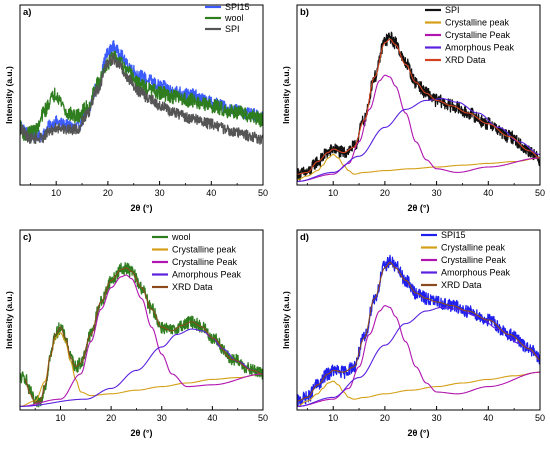  What do you see at coordinates (304, 237) in the screenshot?
I see `panel-label: d)` at bounding box center [304, 237].